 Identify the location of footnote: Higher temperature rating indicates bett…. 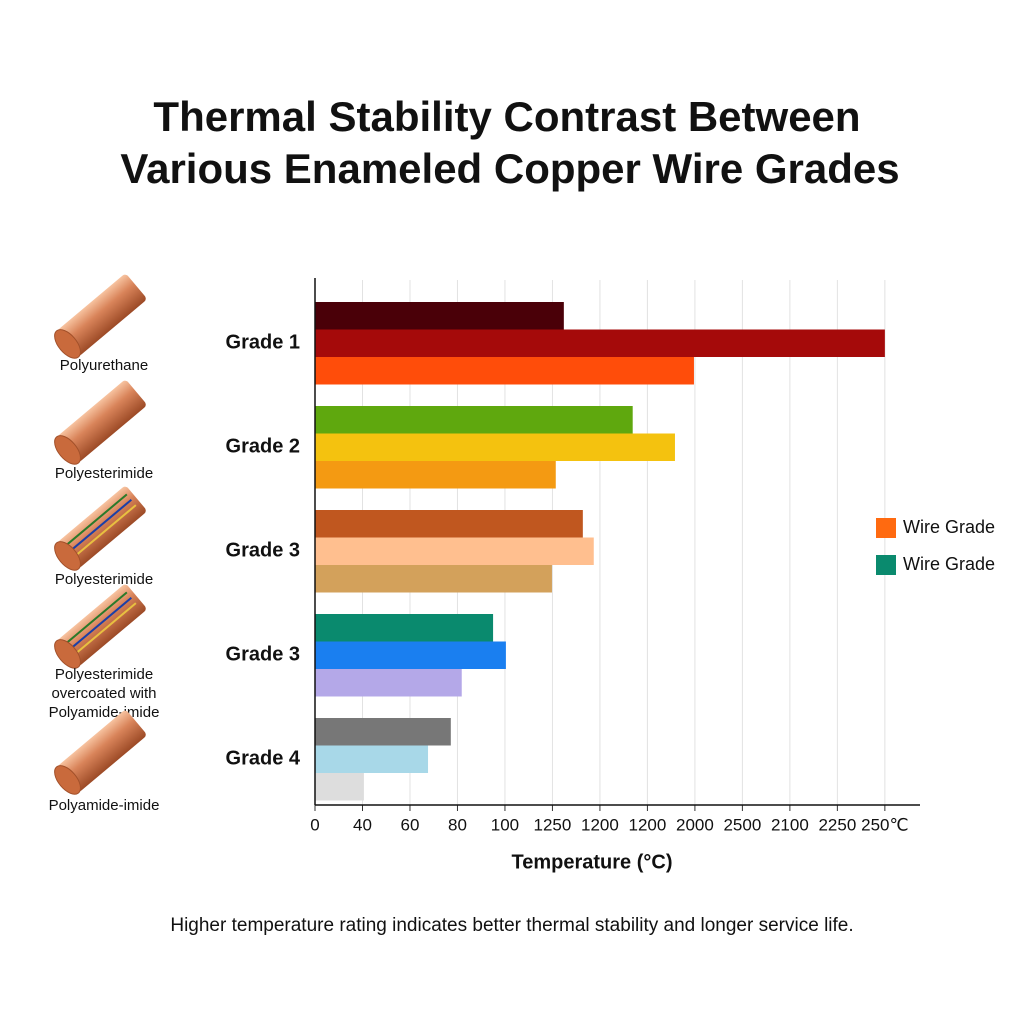
(511, 925).